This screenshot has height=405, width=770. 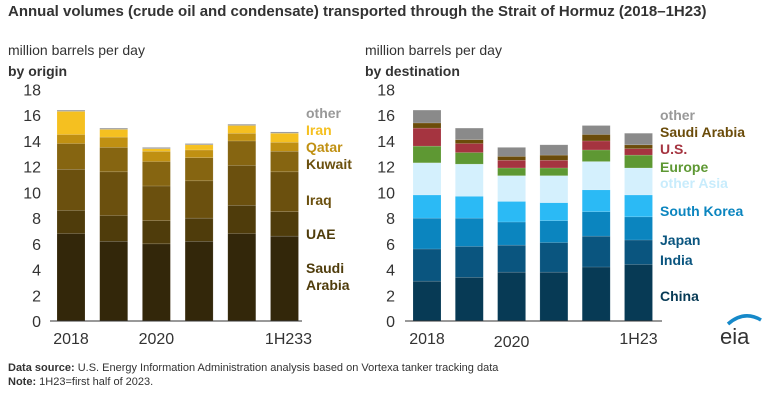 What do you see at coordinates (469, 180) in the screenshot?
I see `right-bar-other-asia-2019` at bounding box center [469, 180].